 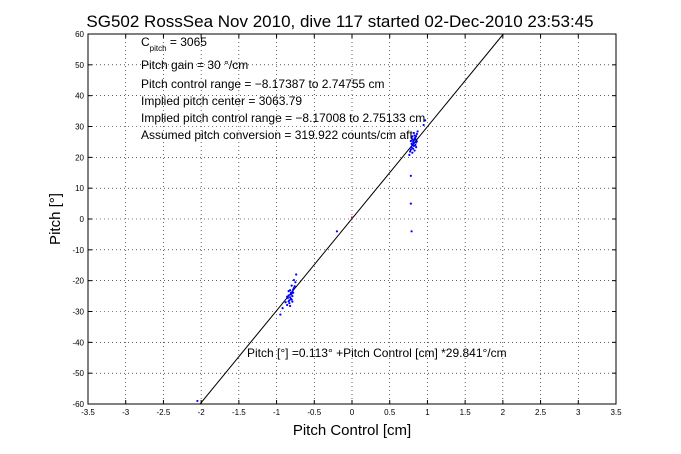 What do you see at coordinates (202, 412) in the screenshot?
I see `x-tick-label: -2` at bounding box center [202, 412].